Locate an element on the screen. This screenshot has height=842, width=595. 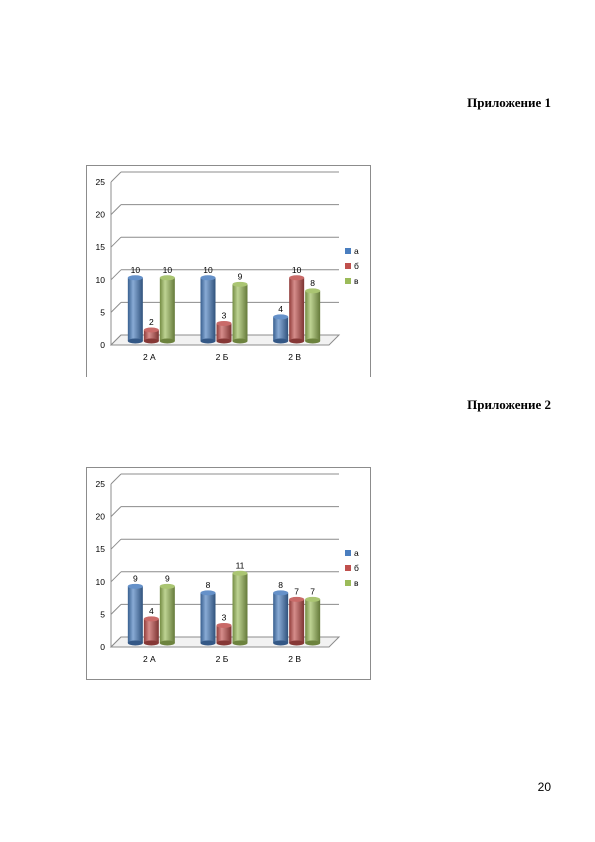
appendix-2-chart-svg: 0 5 10 15 20 25 9 4 9 2 А 8 3 11 2 Б 8 7 7 2 В абв is located at coordinates (227, 568).